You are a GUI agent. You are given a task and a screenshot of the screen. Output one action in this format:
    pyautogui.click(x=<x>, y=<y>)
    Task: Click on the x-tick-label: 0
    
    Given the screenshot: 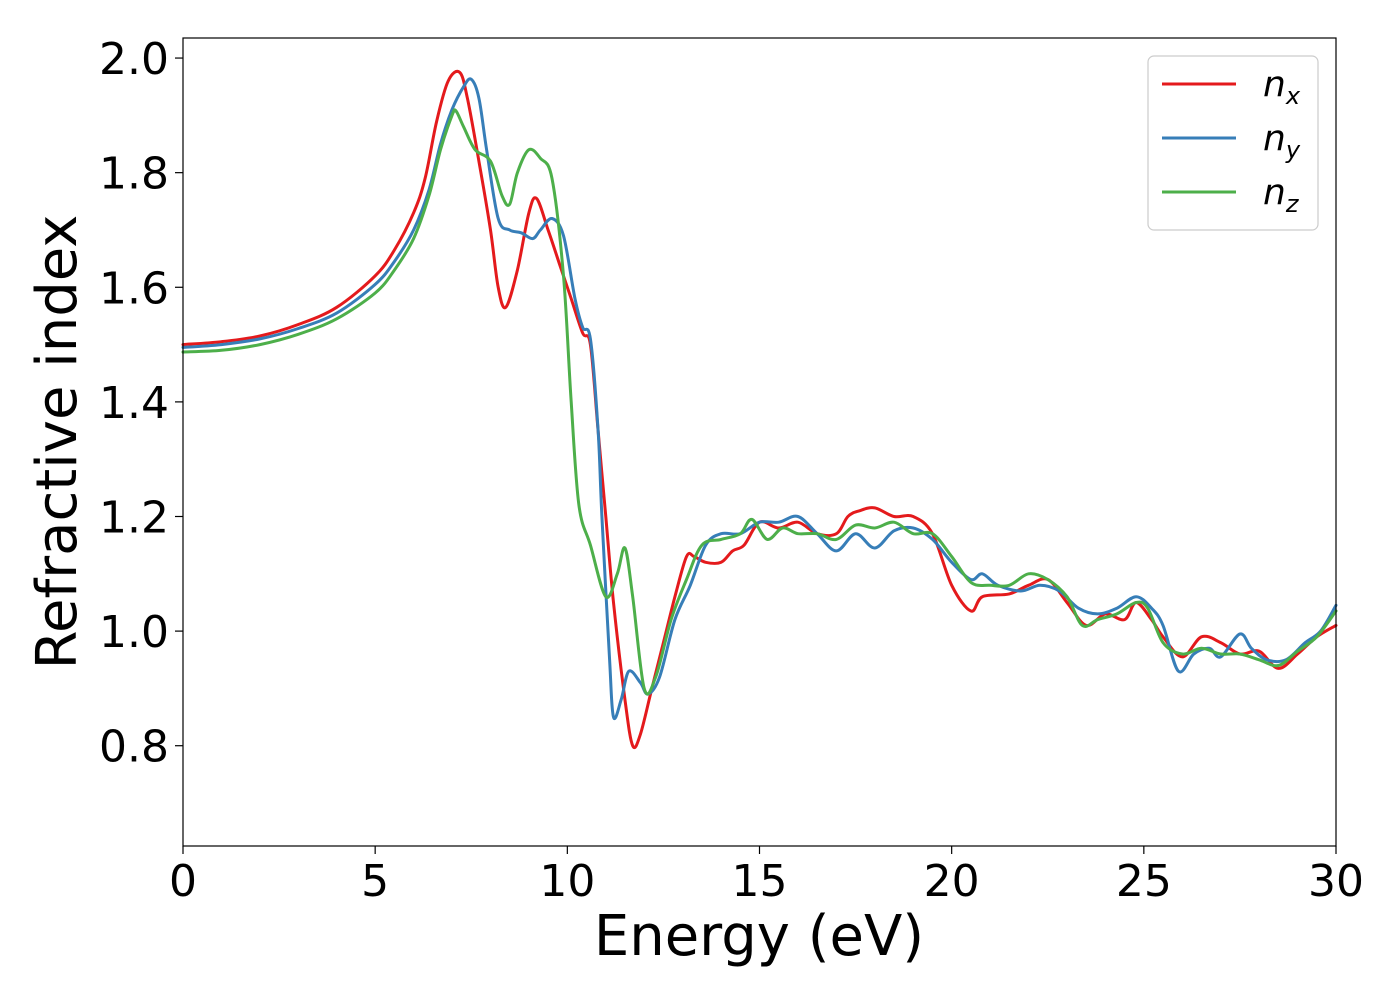 What is the action you would take?
    pyautogui.click(x=183, y=881)
    